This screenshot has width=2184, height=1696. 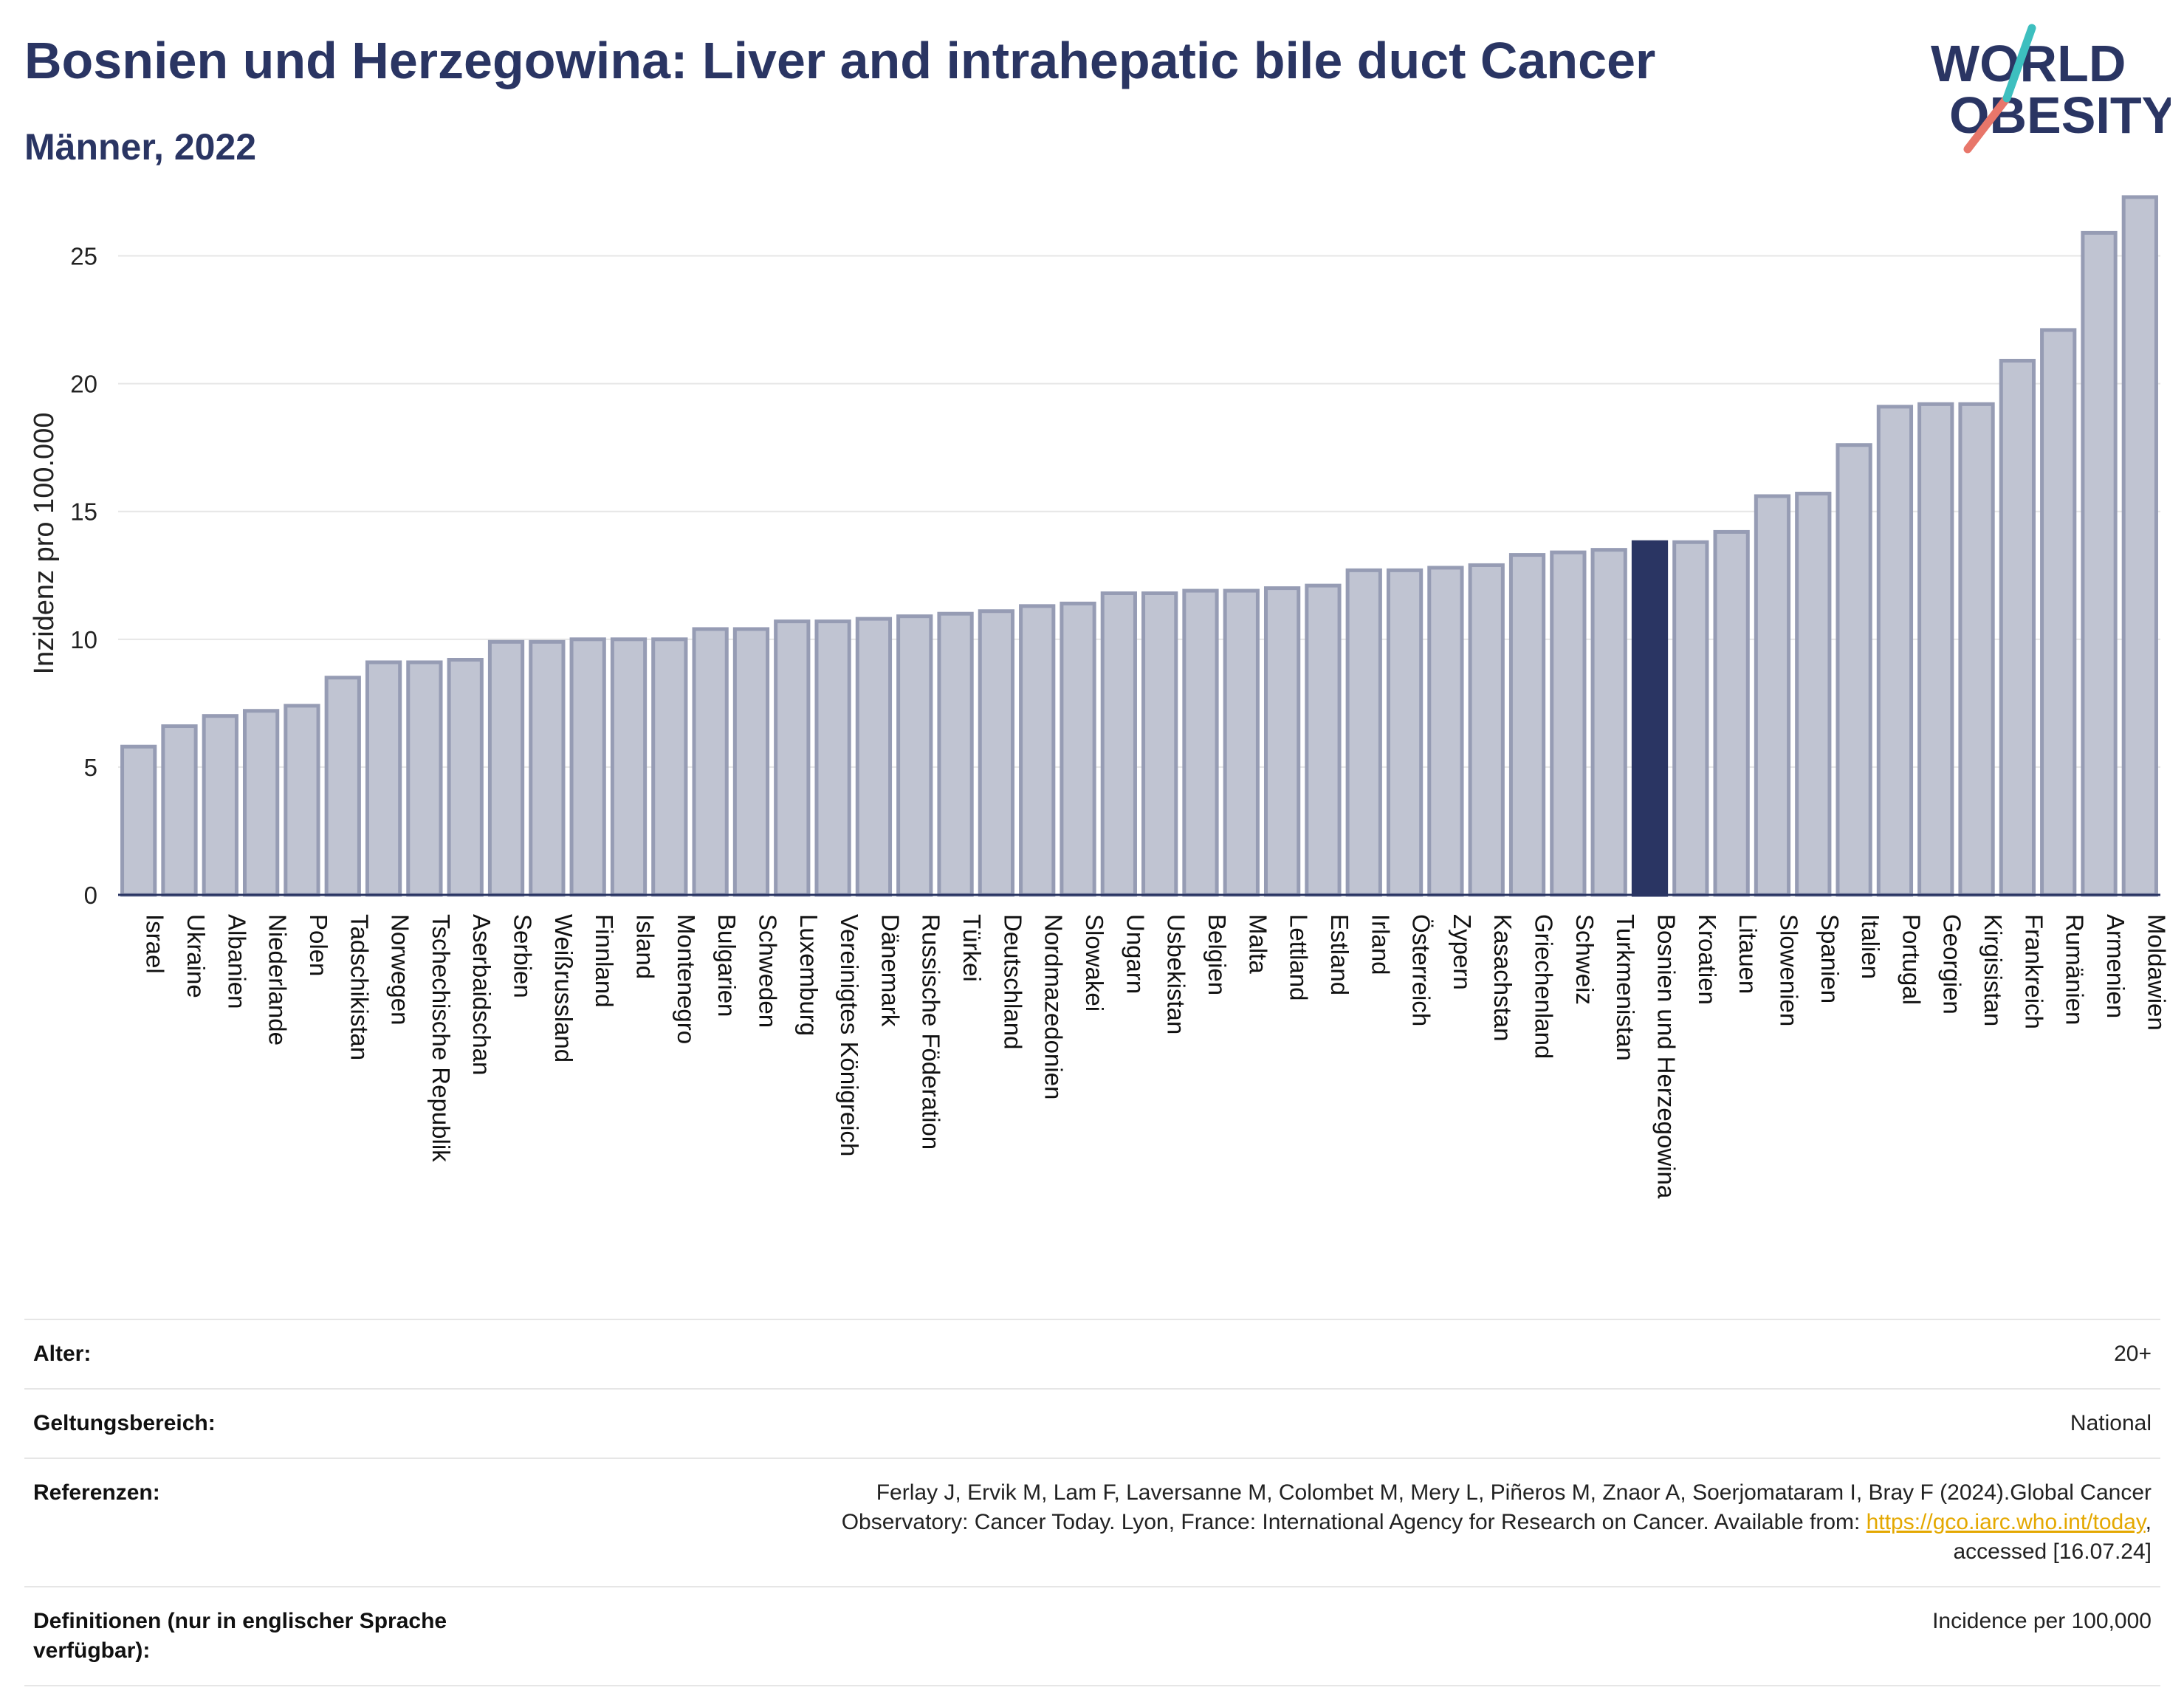 What do you see at coordinates (2116, 966) in the screenshot?
I see `x-tick-label: Armenien` at bounding box center [2116, 966].